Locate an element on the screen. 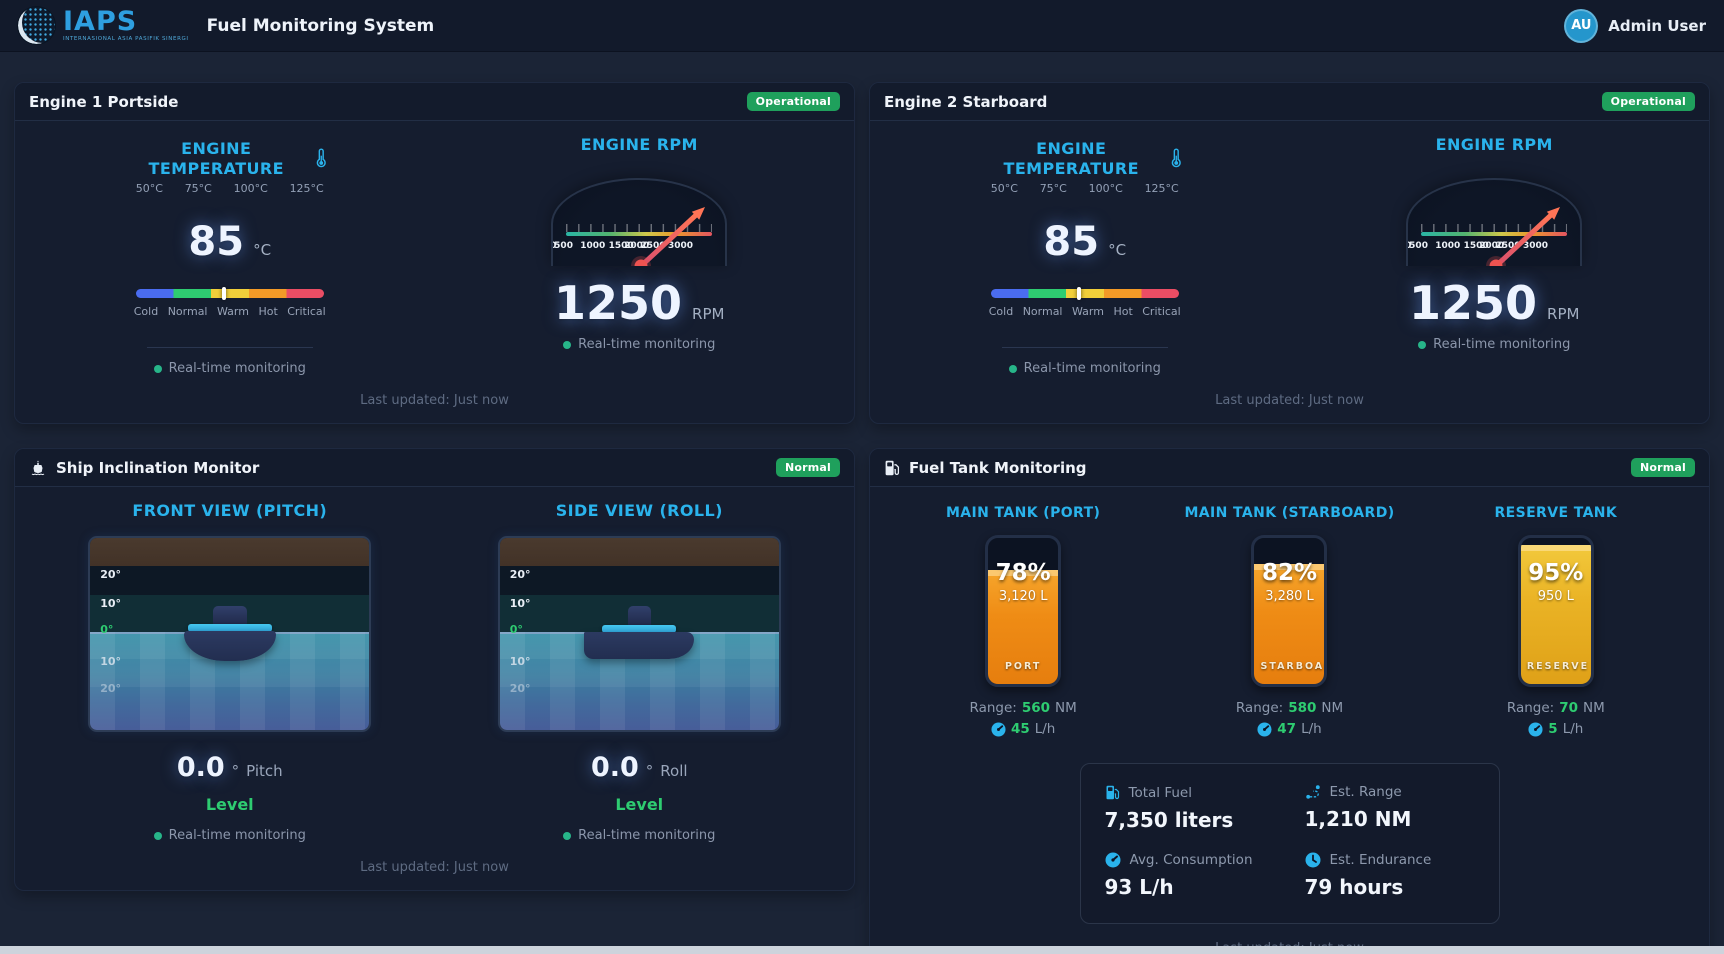 The image size is (1724, 954). rpm-tick: 500 is located at coordinates (1418, 246).